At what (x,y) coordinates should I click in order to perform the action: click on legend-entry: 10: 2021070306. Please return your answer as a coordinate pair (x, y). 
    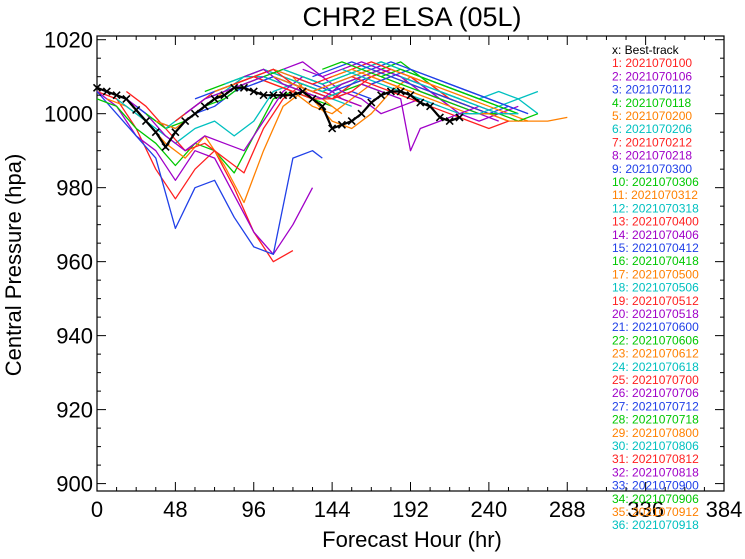
    Looking at the image, I should click on (655, 182).